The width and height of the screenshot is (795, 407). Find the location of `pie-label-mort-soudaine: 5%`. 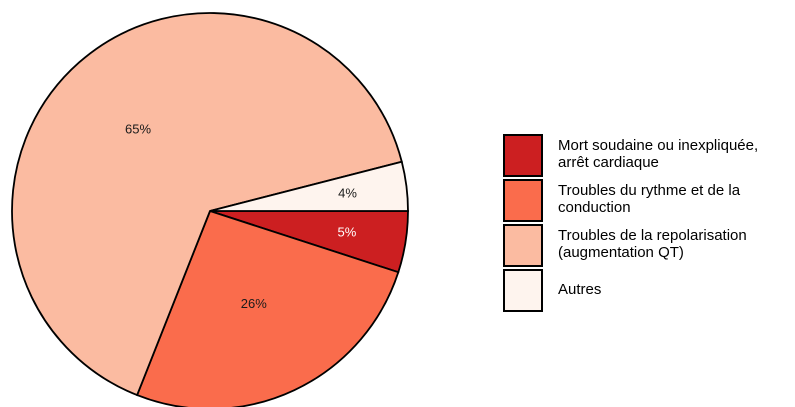

pie-label-mort-soudaine: 5% is located at coordinates (347, 232).